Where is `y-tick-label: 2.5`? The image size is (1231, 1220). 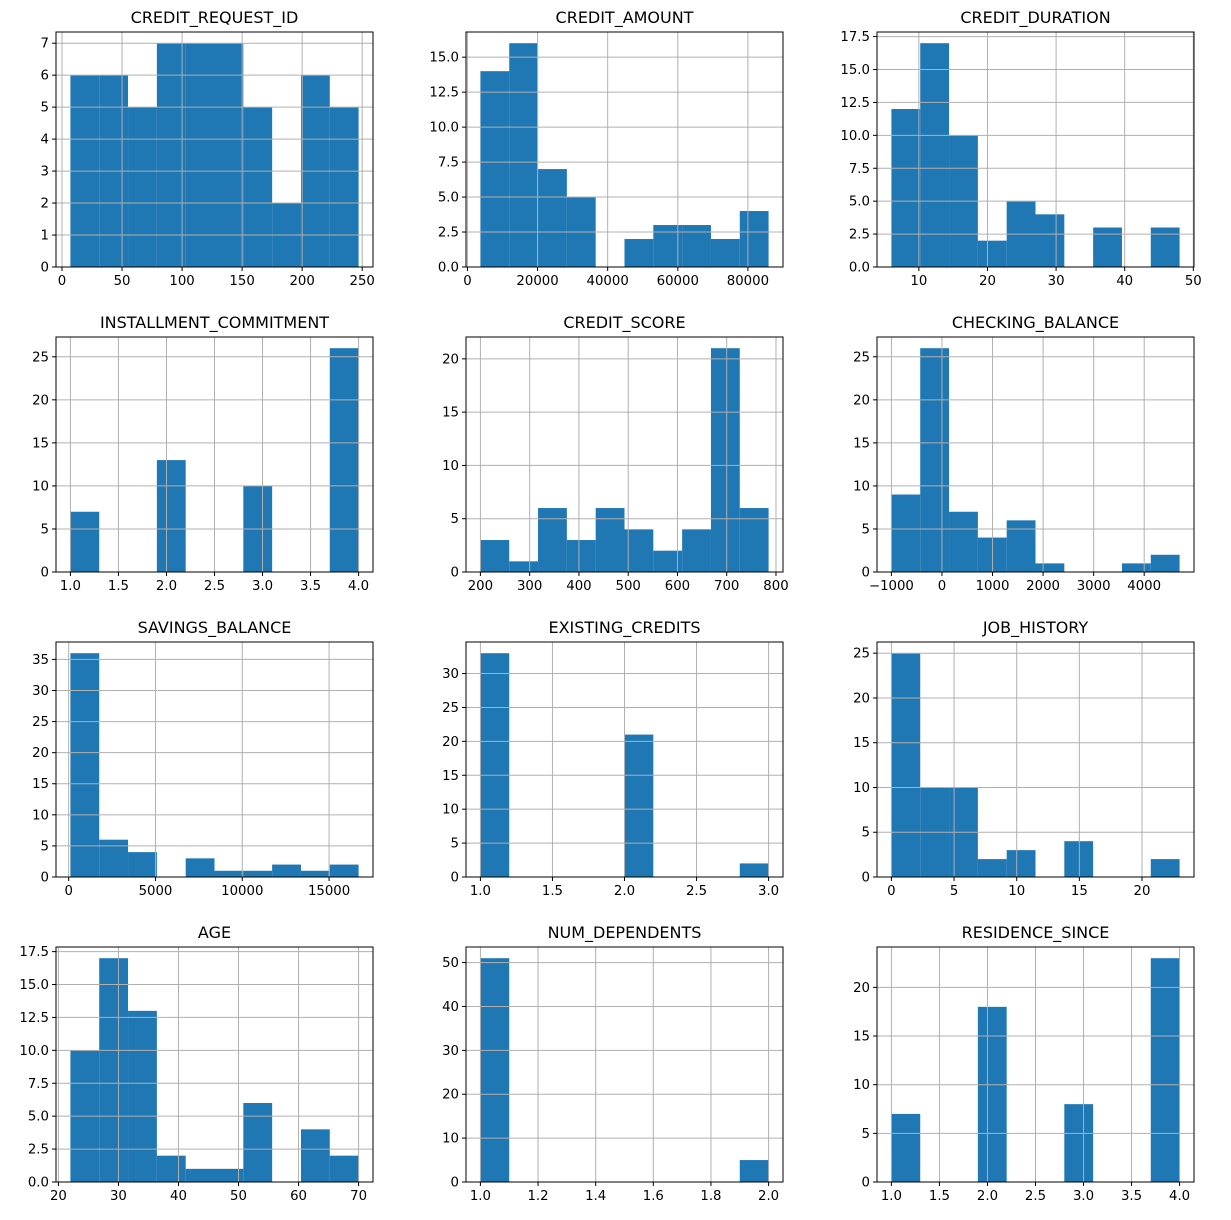 y-tick-label: 2.5 is located at coordinates (448, 233).